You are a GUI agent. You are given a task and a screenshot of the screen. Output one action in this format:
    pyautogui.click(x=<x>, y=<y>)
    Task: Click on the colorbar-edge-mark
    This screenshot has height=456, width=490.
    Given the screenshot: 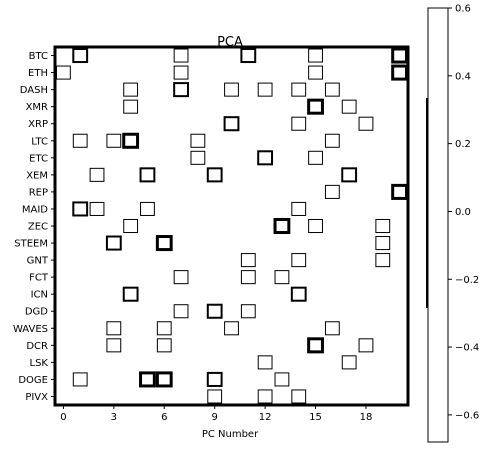 What is the action you would take?
    pyautogui.click(x=427, y=203)
    